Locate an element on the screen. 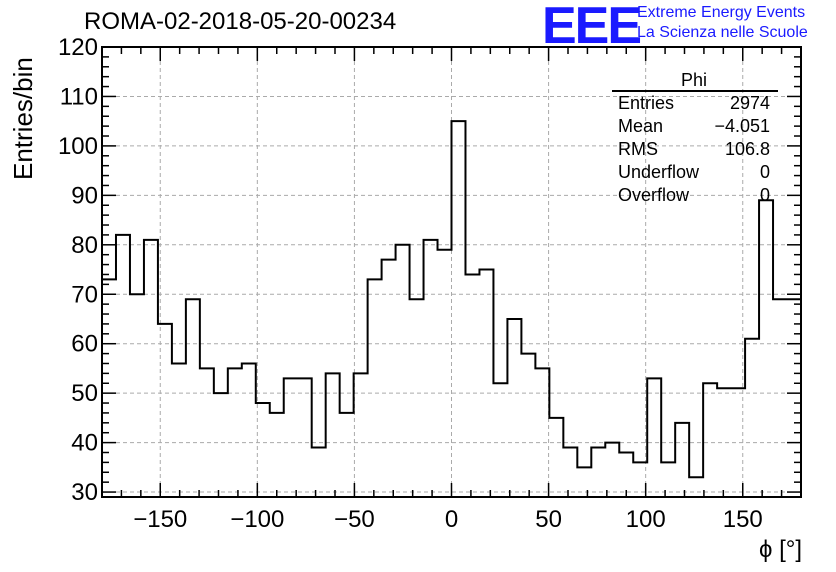 The image size is (836, 572). y-tick-label: 100 is located at coordinates (78, 146).